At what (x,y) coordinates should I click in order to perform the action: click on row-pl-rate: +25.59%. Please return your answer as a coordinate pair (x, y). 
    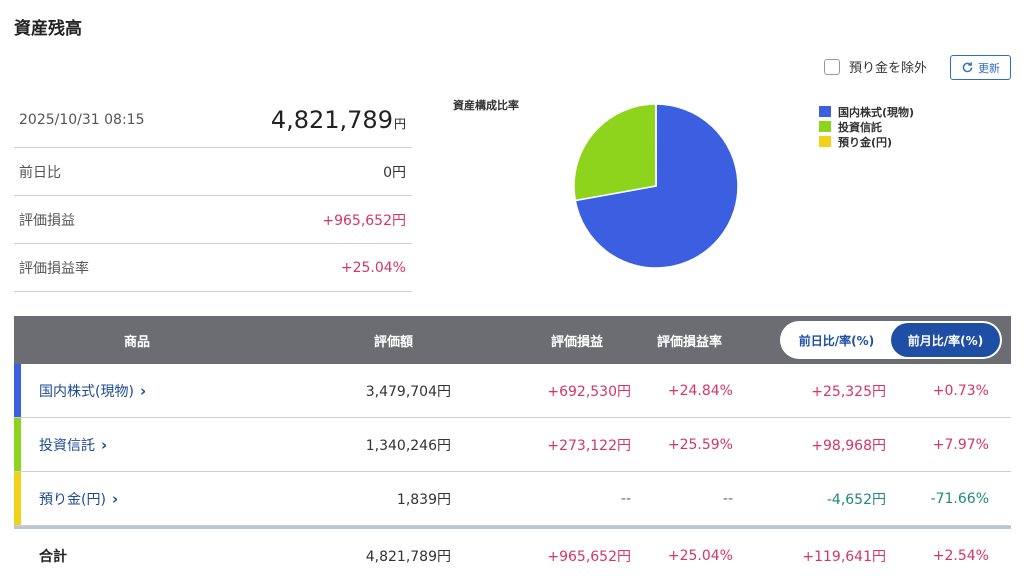
    Looking at the image, I should click on (700, 444).